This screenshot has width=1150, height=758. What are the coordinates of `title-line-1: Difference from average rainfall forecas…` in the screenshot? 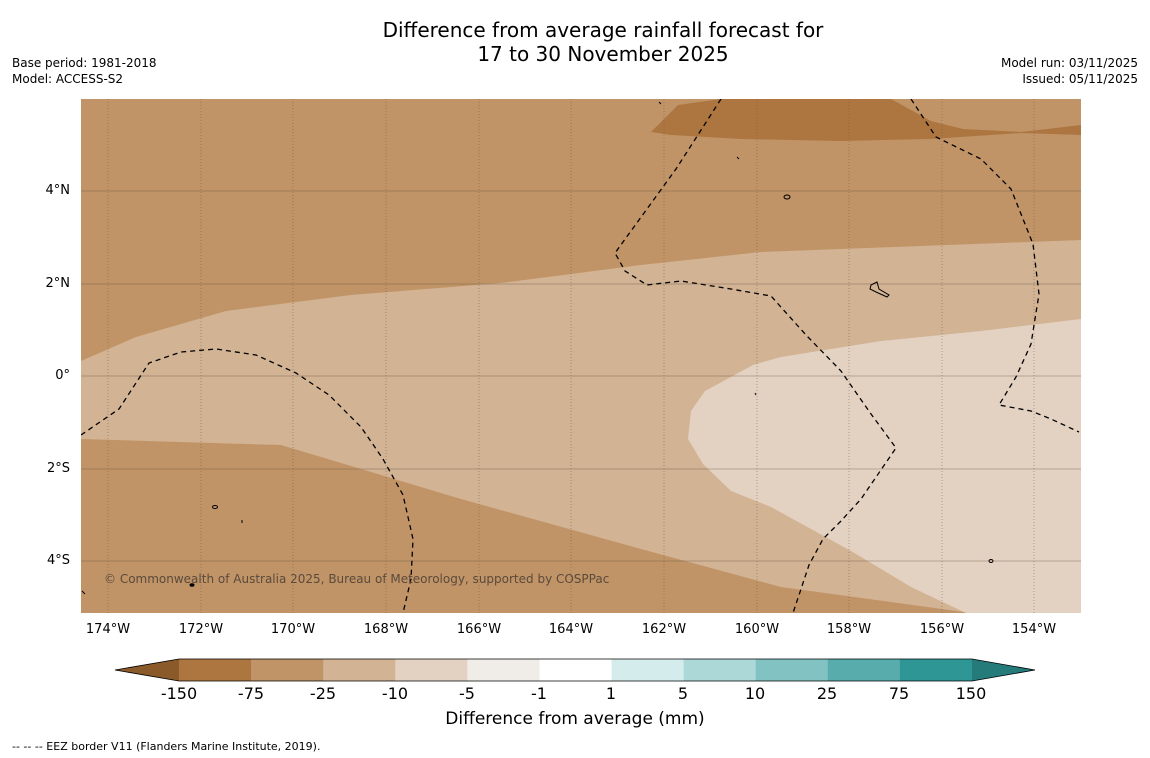 It's located at (603, 30).